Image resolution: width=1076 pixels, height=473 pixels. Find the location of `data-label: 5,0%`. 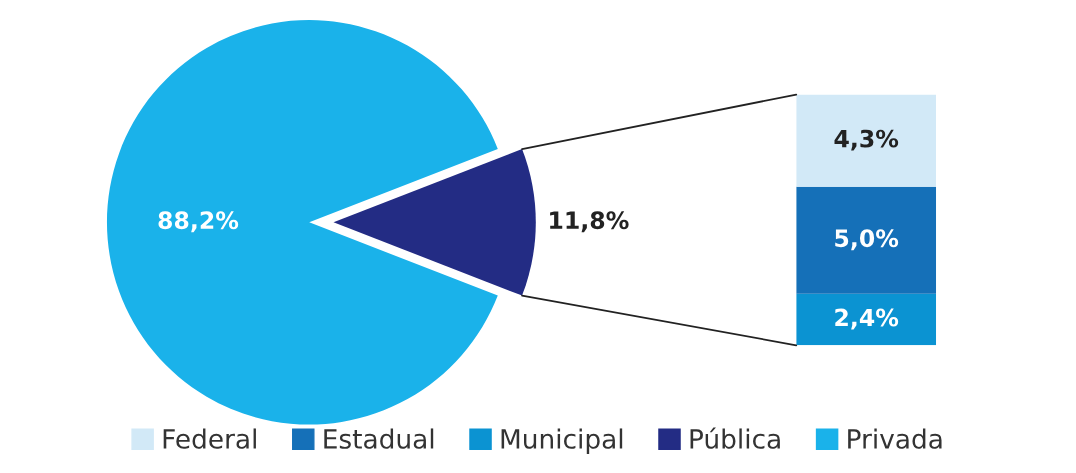

data-label: 5,0% is located at coordinates (867, 240).